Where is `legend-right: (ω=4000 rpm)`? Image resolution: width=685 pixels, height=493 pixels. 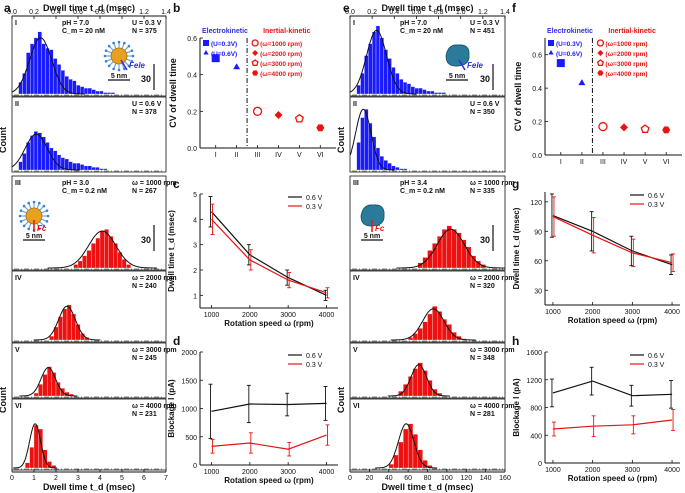 legend-right: (ω=4000 rpm) is located at coordinates (281, 74).